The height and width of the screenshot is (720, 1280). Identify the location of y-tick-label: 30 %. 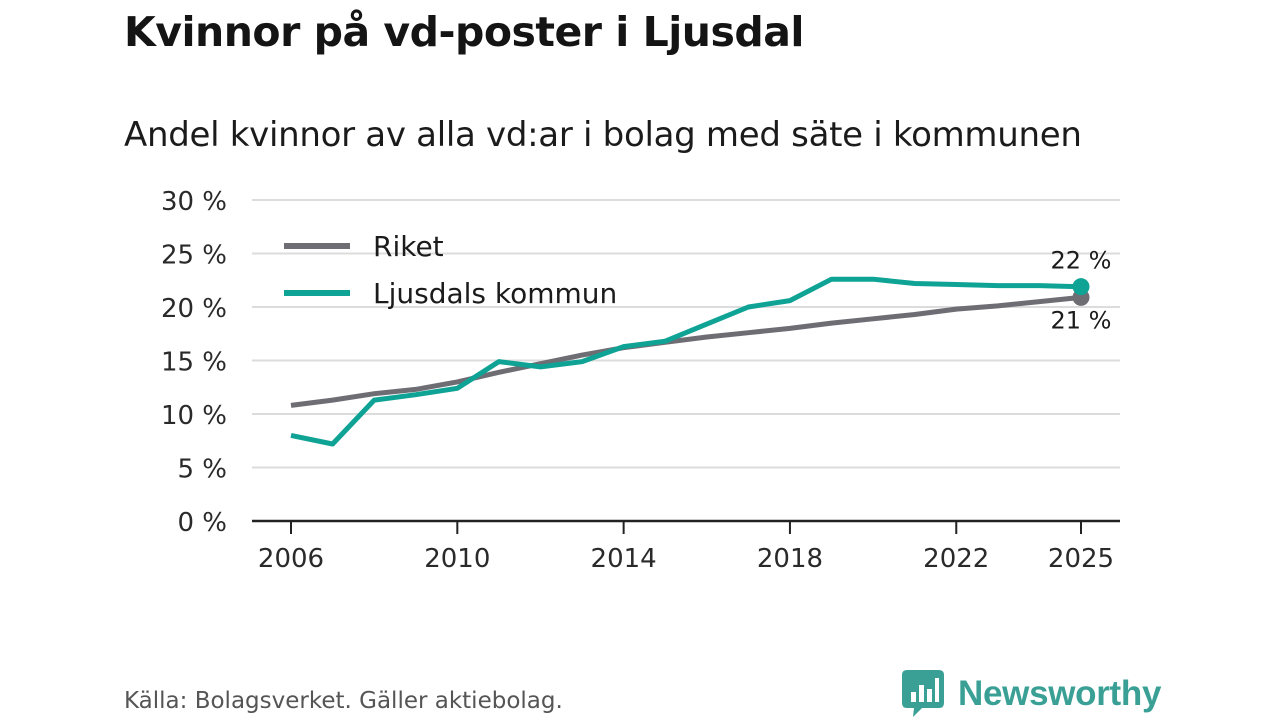
(194, 202).